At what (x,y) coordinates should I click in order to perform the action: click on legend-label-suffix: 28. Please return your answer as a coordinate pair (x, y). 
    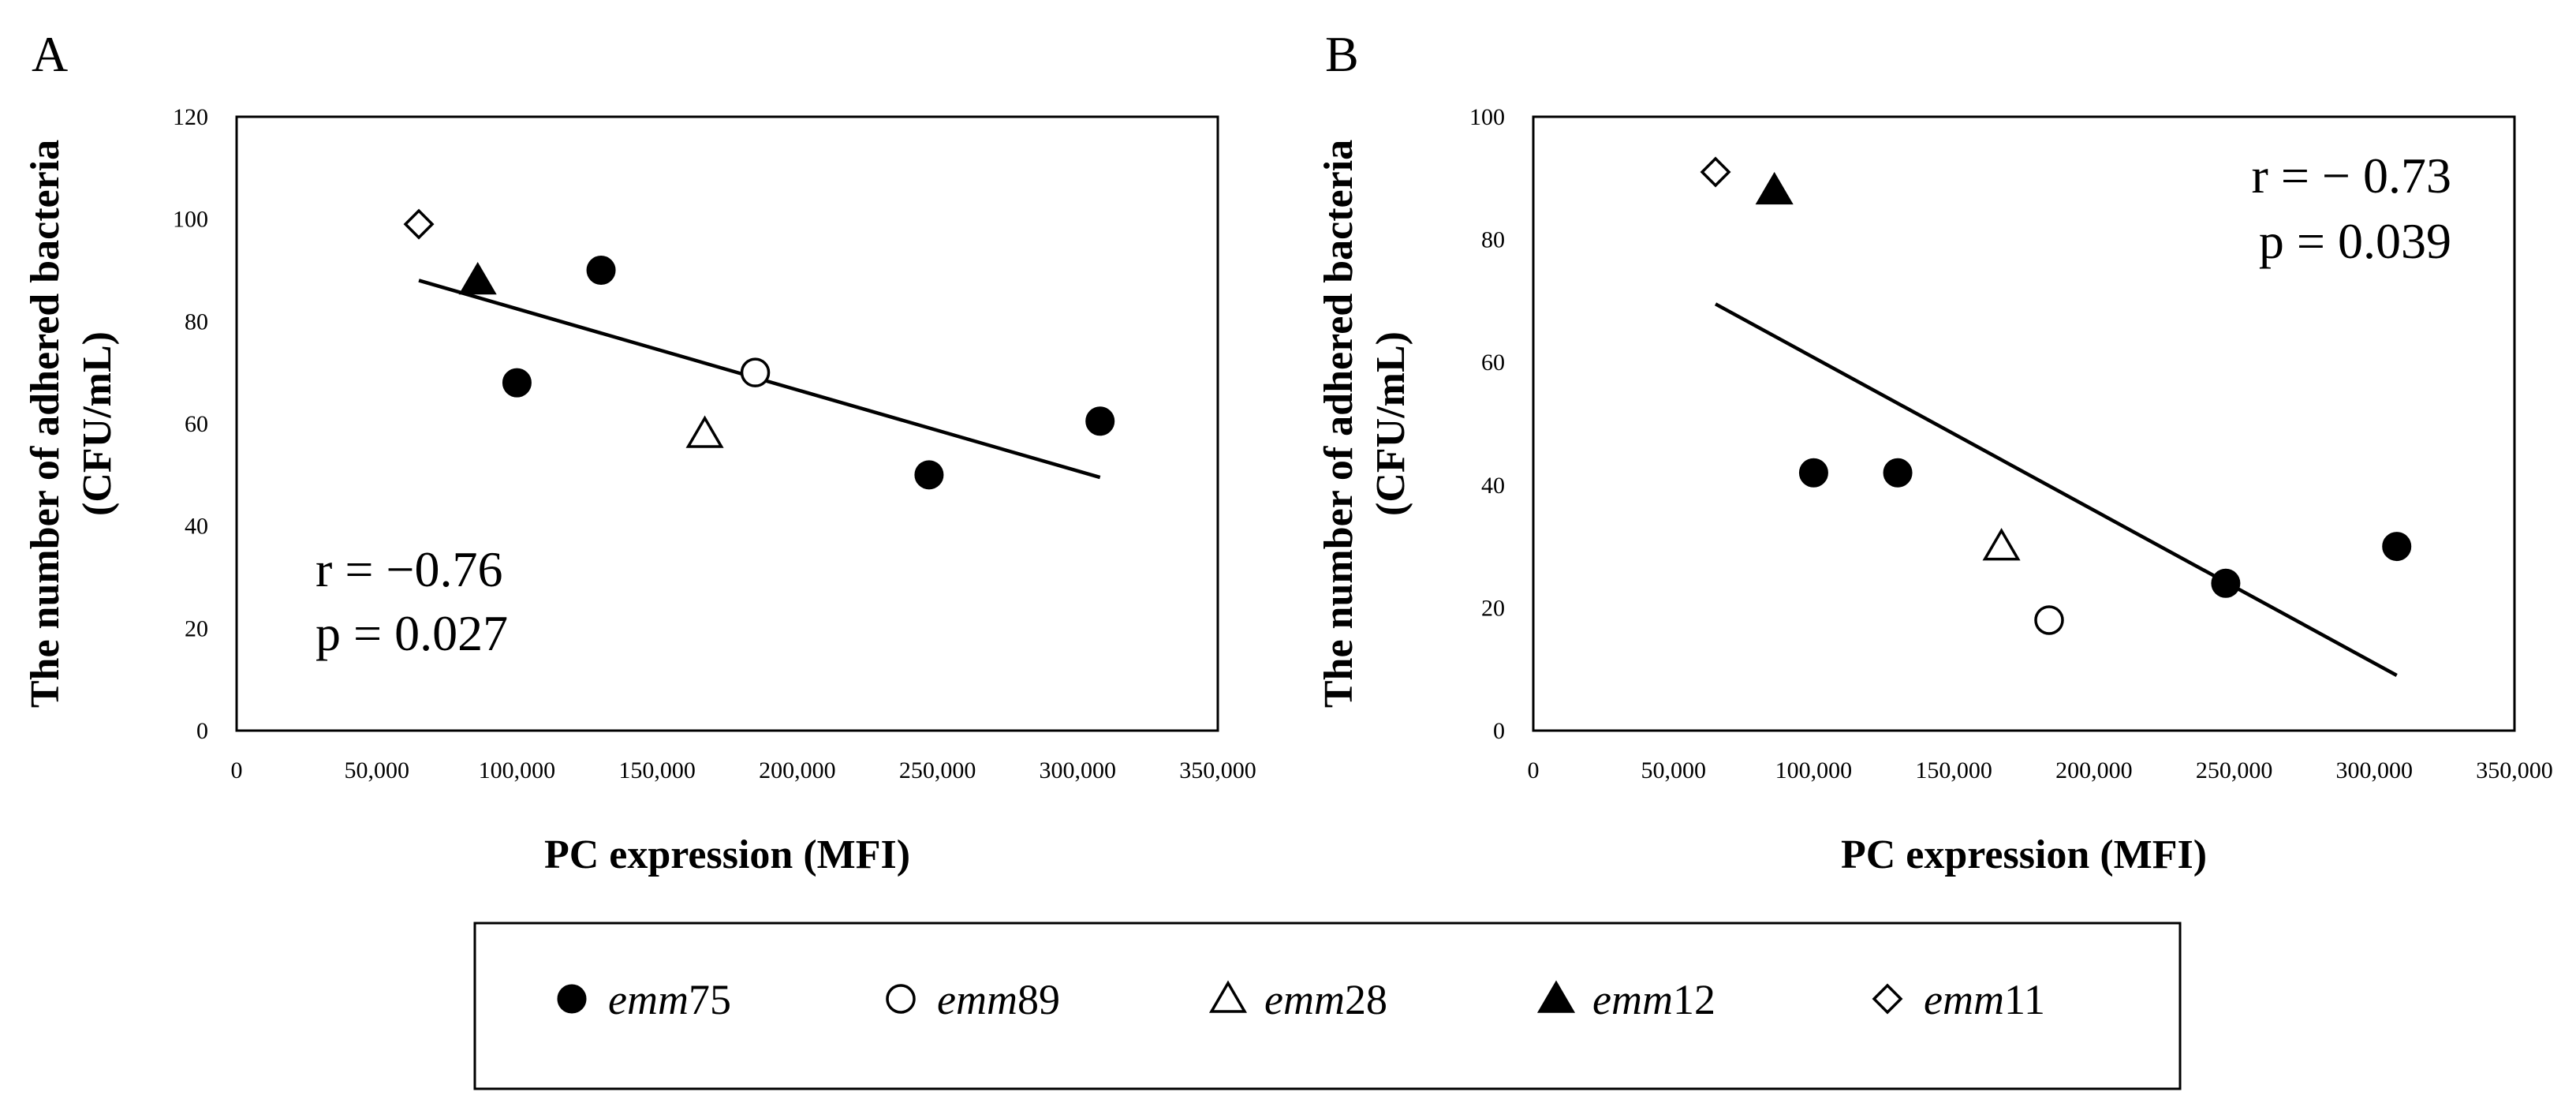
    Looking at the image, I should click on (1366, 1000).